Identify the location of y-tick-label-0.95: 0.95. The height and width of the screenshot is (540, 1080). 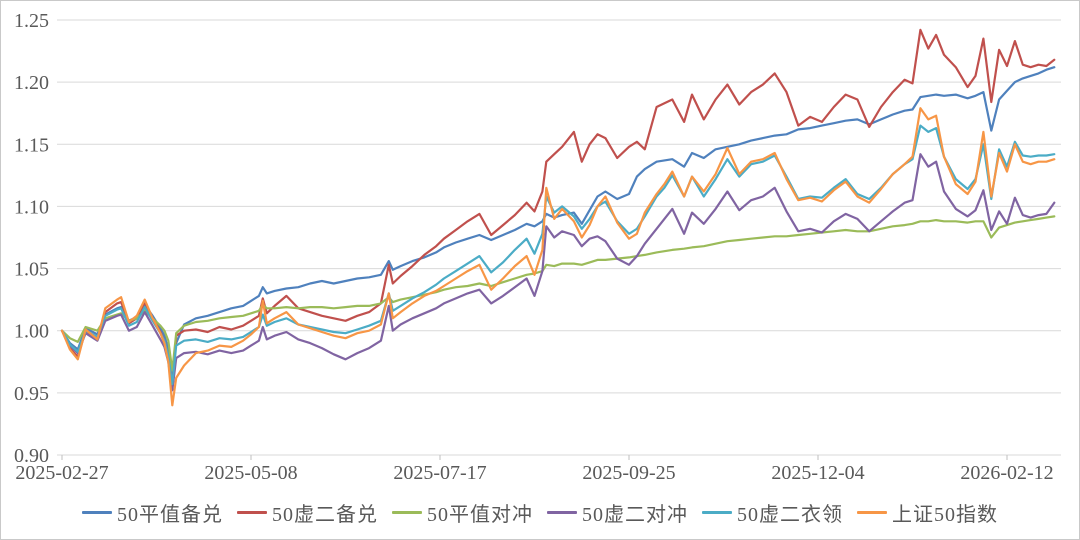
(31, 394).